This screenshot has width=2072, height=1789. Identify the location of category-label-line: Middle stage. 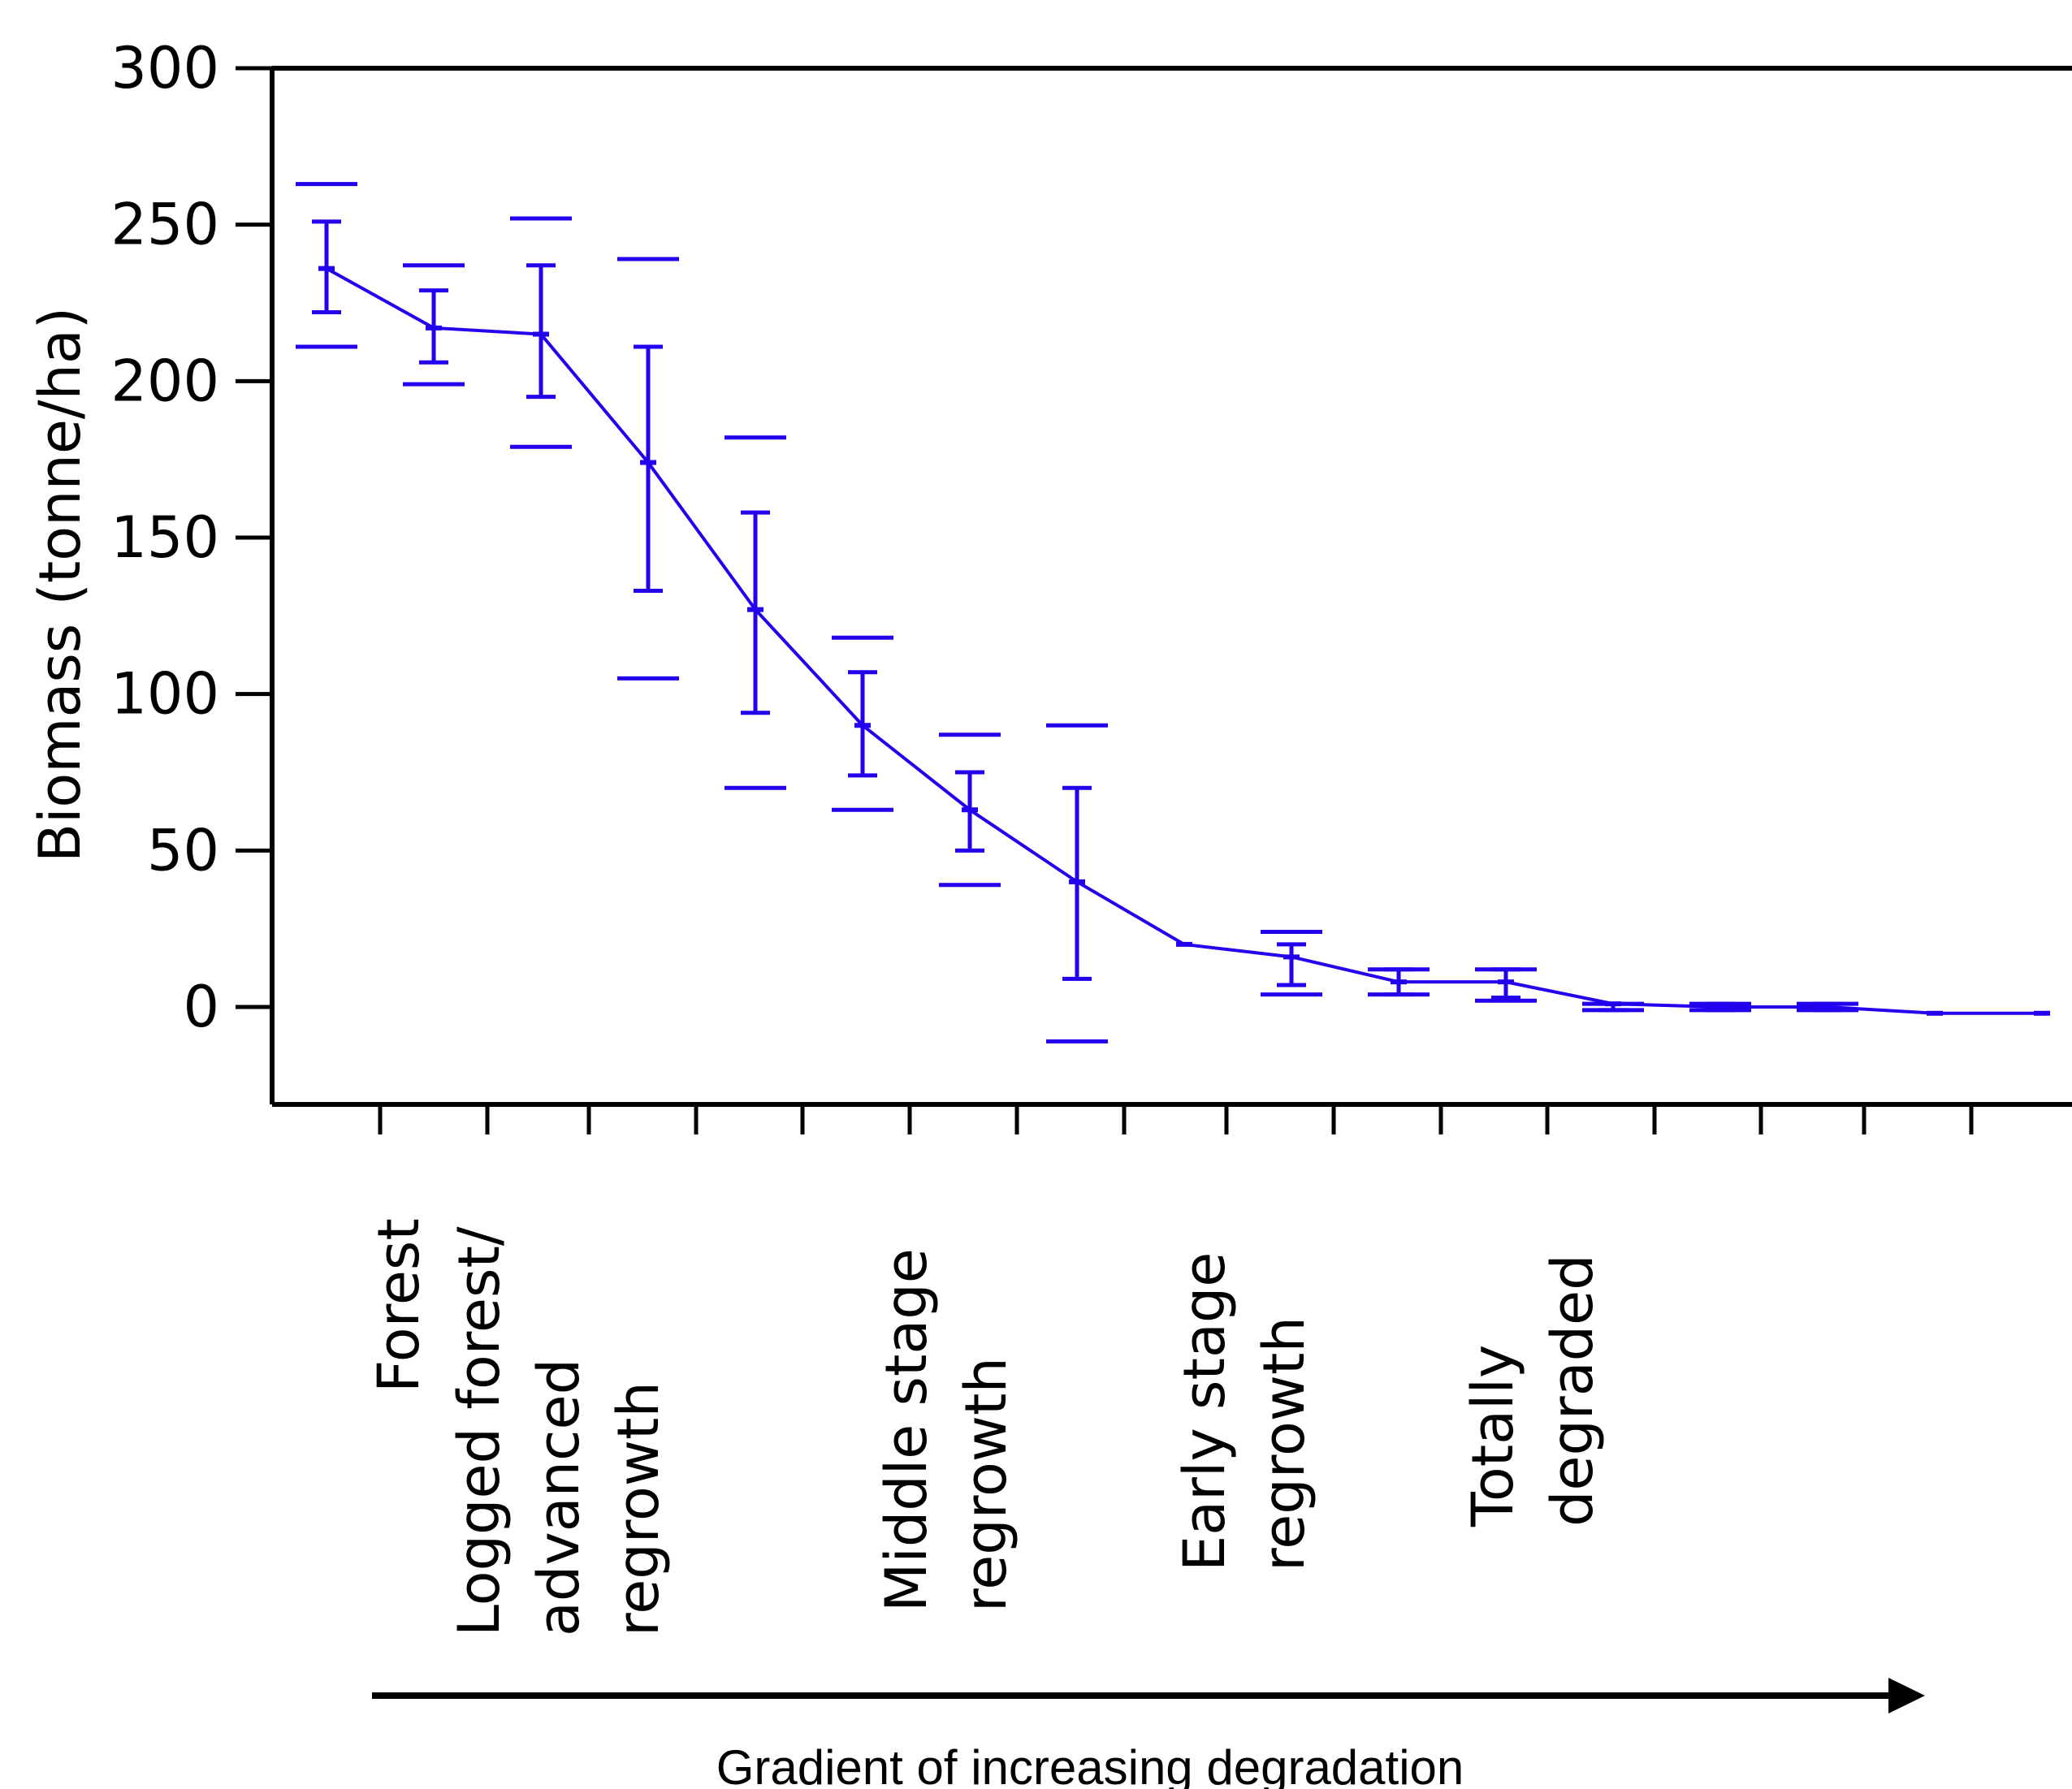
(906, 1430).